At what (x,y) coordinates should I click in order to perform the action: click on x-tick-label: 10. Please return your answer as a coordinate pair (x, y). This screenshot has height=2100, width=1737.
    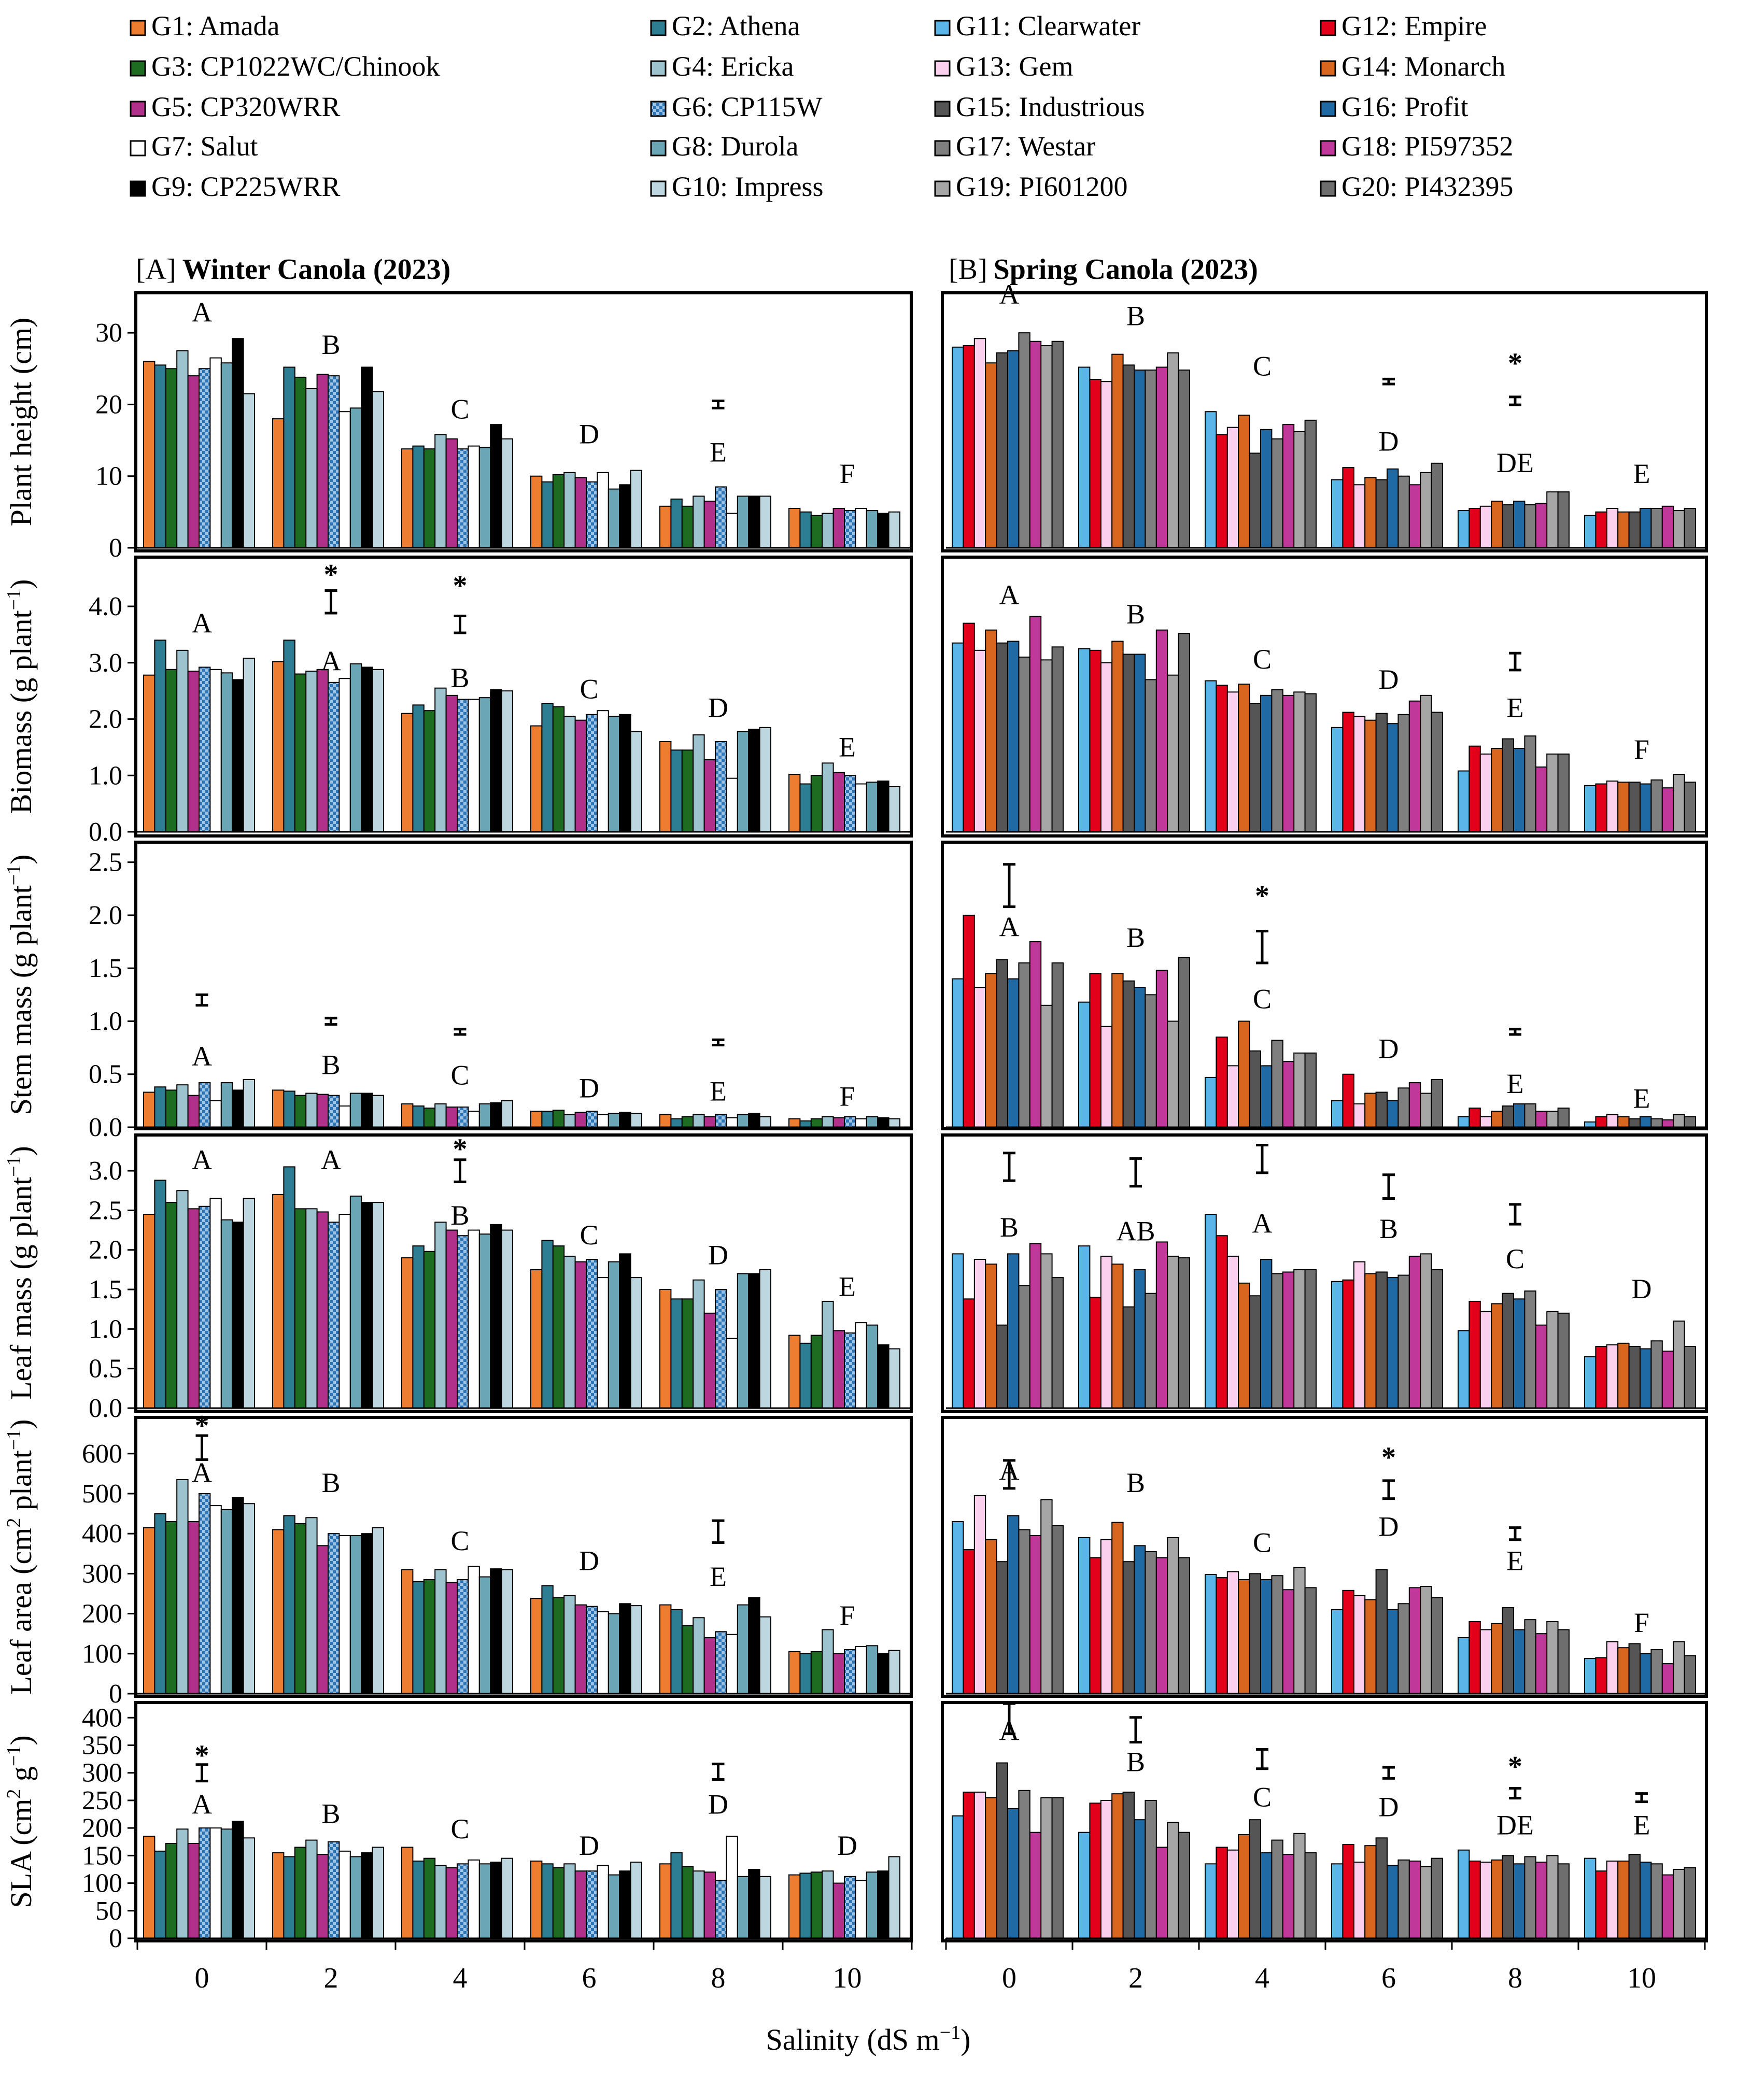
    Looking at the image, I should click on (847, 1978).